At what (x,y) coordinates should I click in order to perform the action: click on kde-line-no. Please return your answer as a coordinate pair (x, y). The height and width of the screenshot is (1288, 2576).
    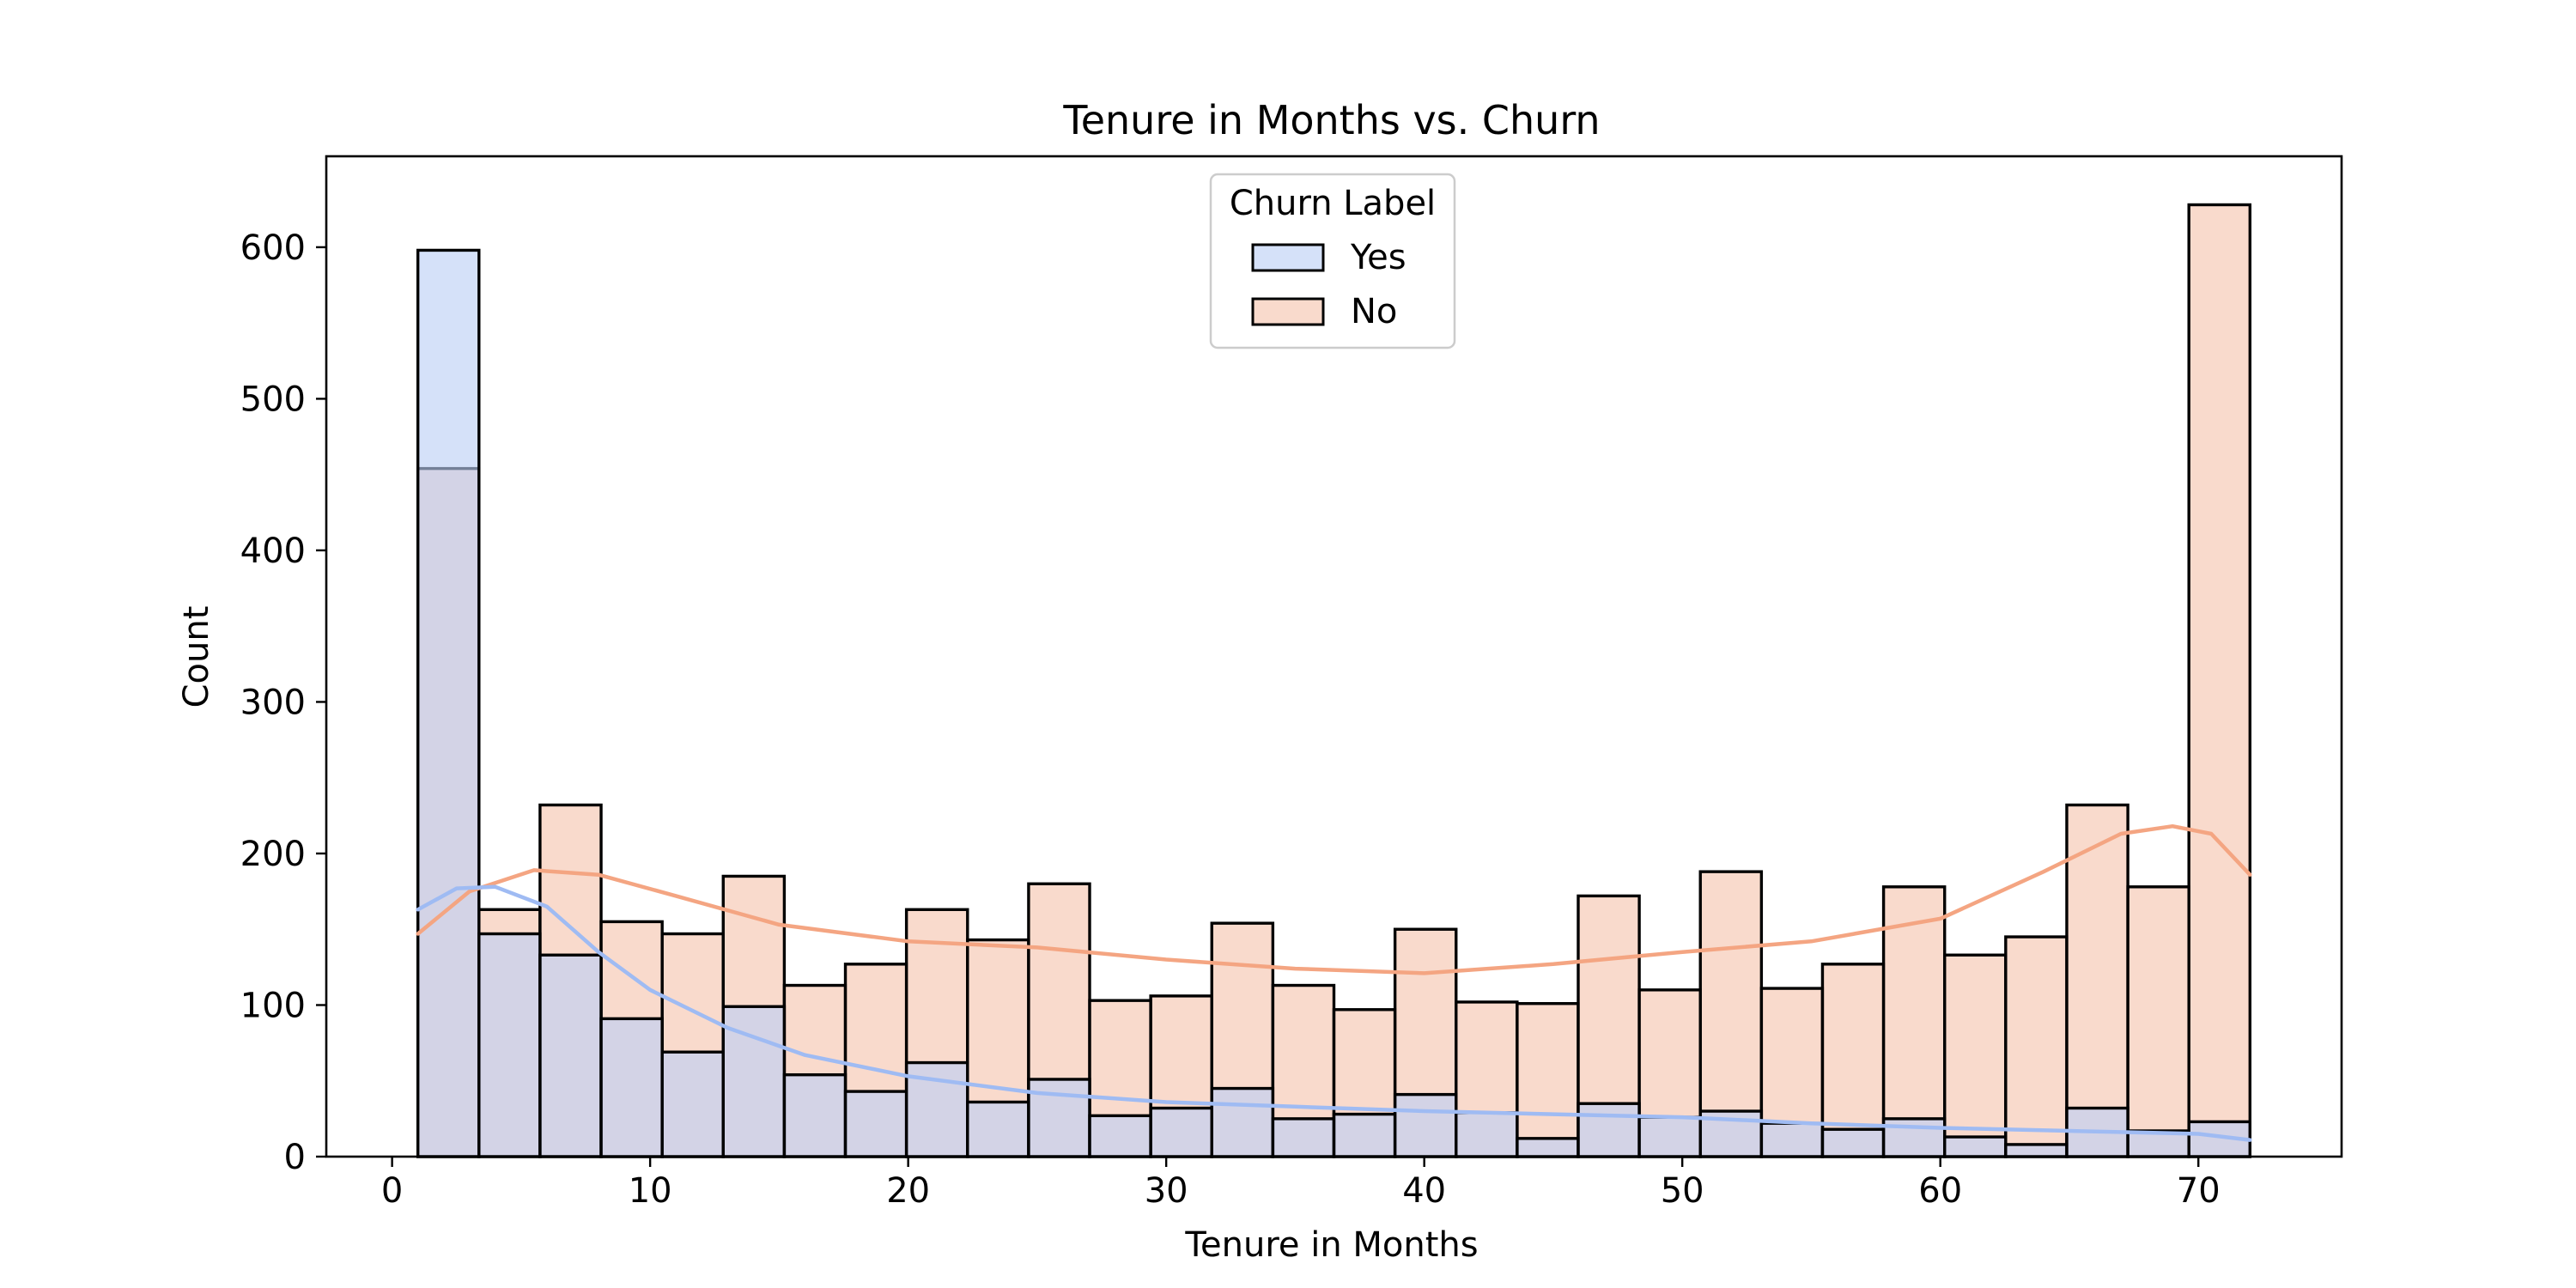
    Looking at the image, I should click on (1334, 899).